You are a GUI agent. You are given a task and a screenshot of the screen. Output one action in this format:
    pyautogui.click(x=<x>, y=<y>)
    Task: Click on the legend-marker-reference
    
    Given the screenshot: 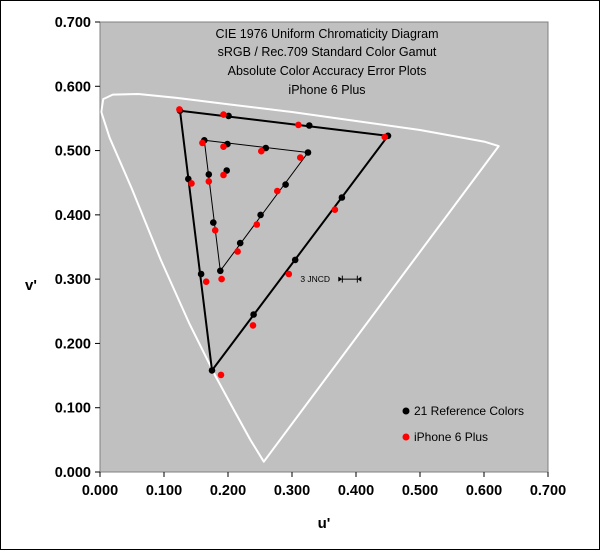 What is the action you would take?
    pyautogui.click(x=406, y=411)
    